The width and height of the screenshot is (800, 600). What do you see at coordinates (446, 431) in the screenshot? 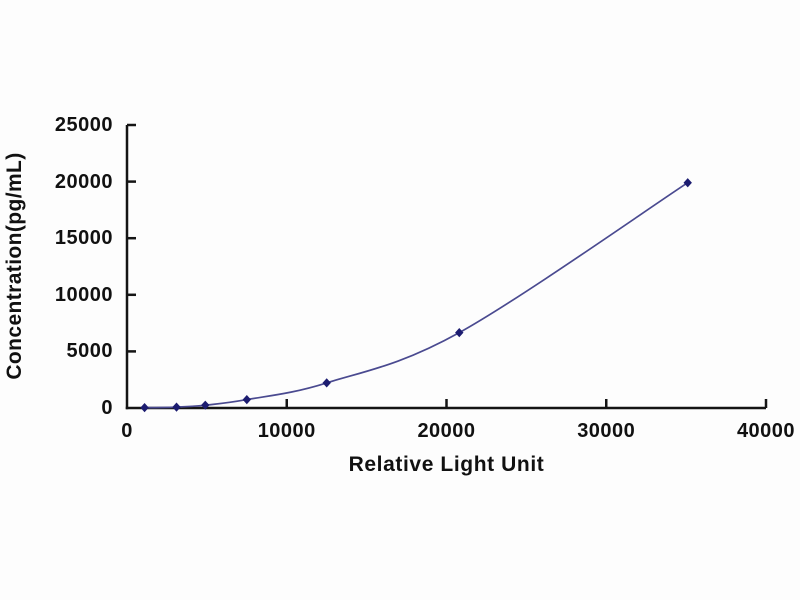
I see `x-tick-label: 20000` at bounding box center [446, 431].